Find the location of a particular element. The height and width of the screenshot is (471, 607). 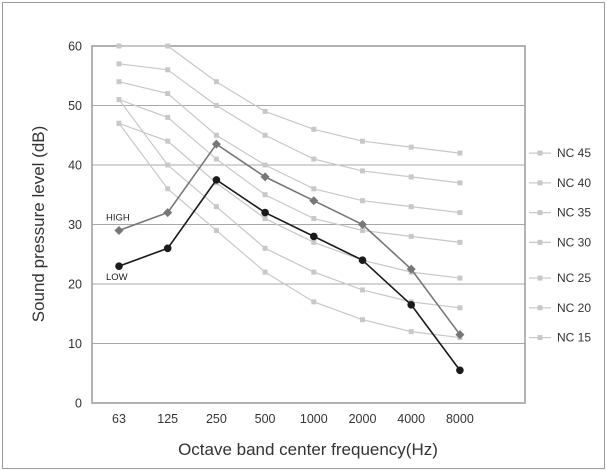

legend-label: NC 40 is located at coordinates (574, 183).